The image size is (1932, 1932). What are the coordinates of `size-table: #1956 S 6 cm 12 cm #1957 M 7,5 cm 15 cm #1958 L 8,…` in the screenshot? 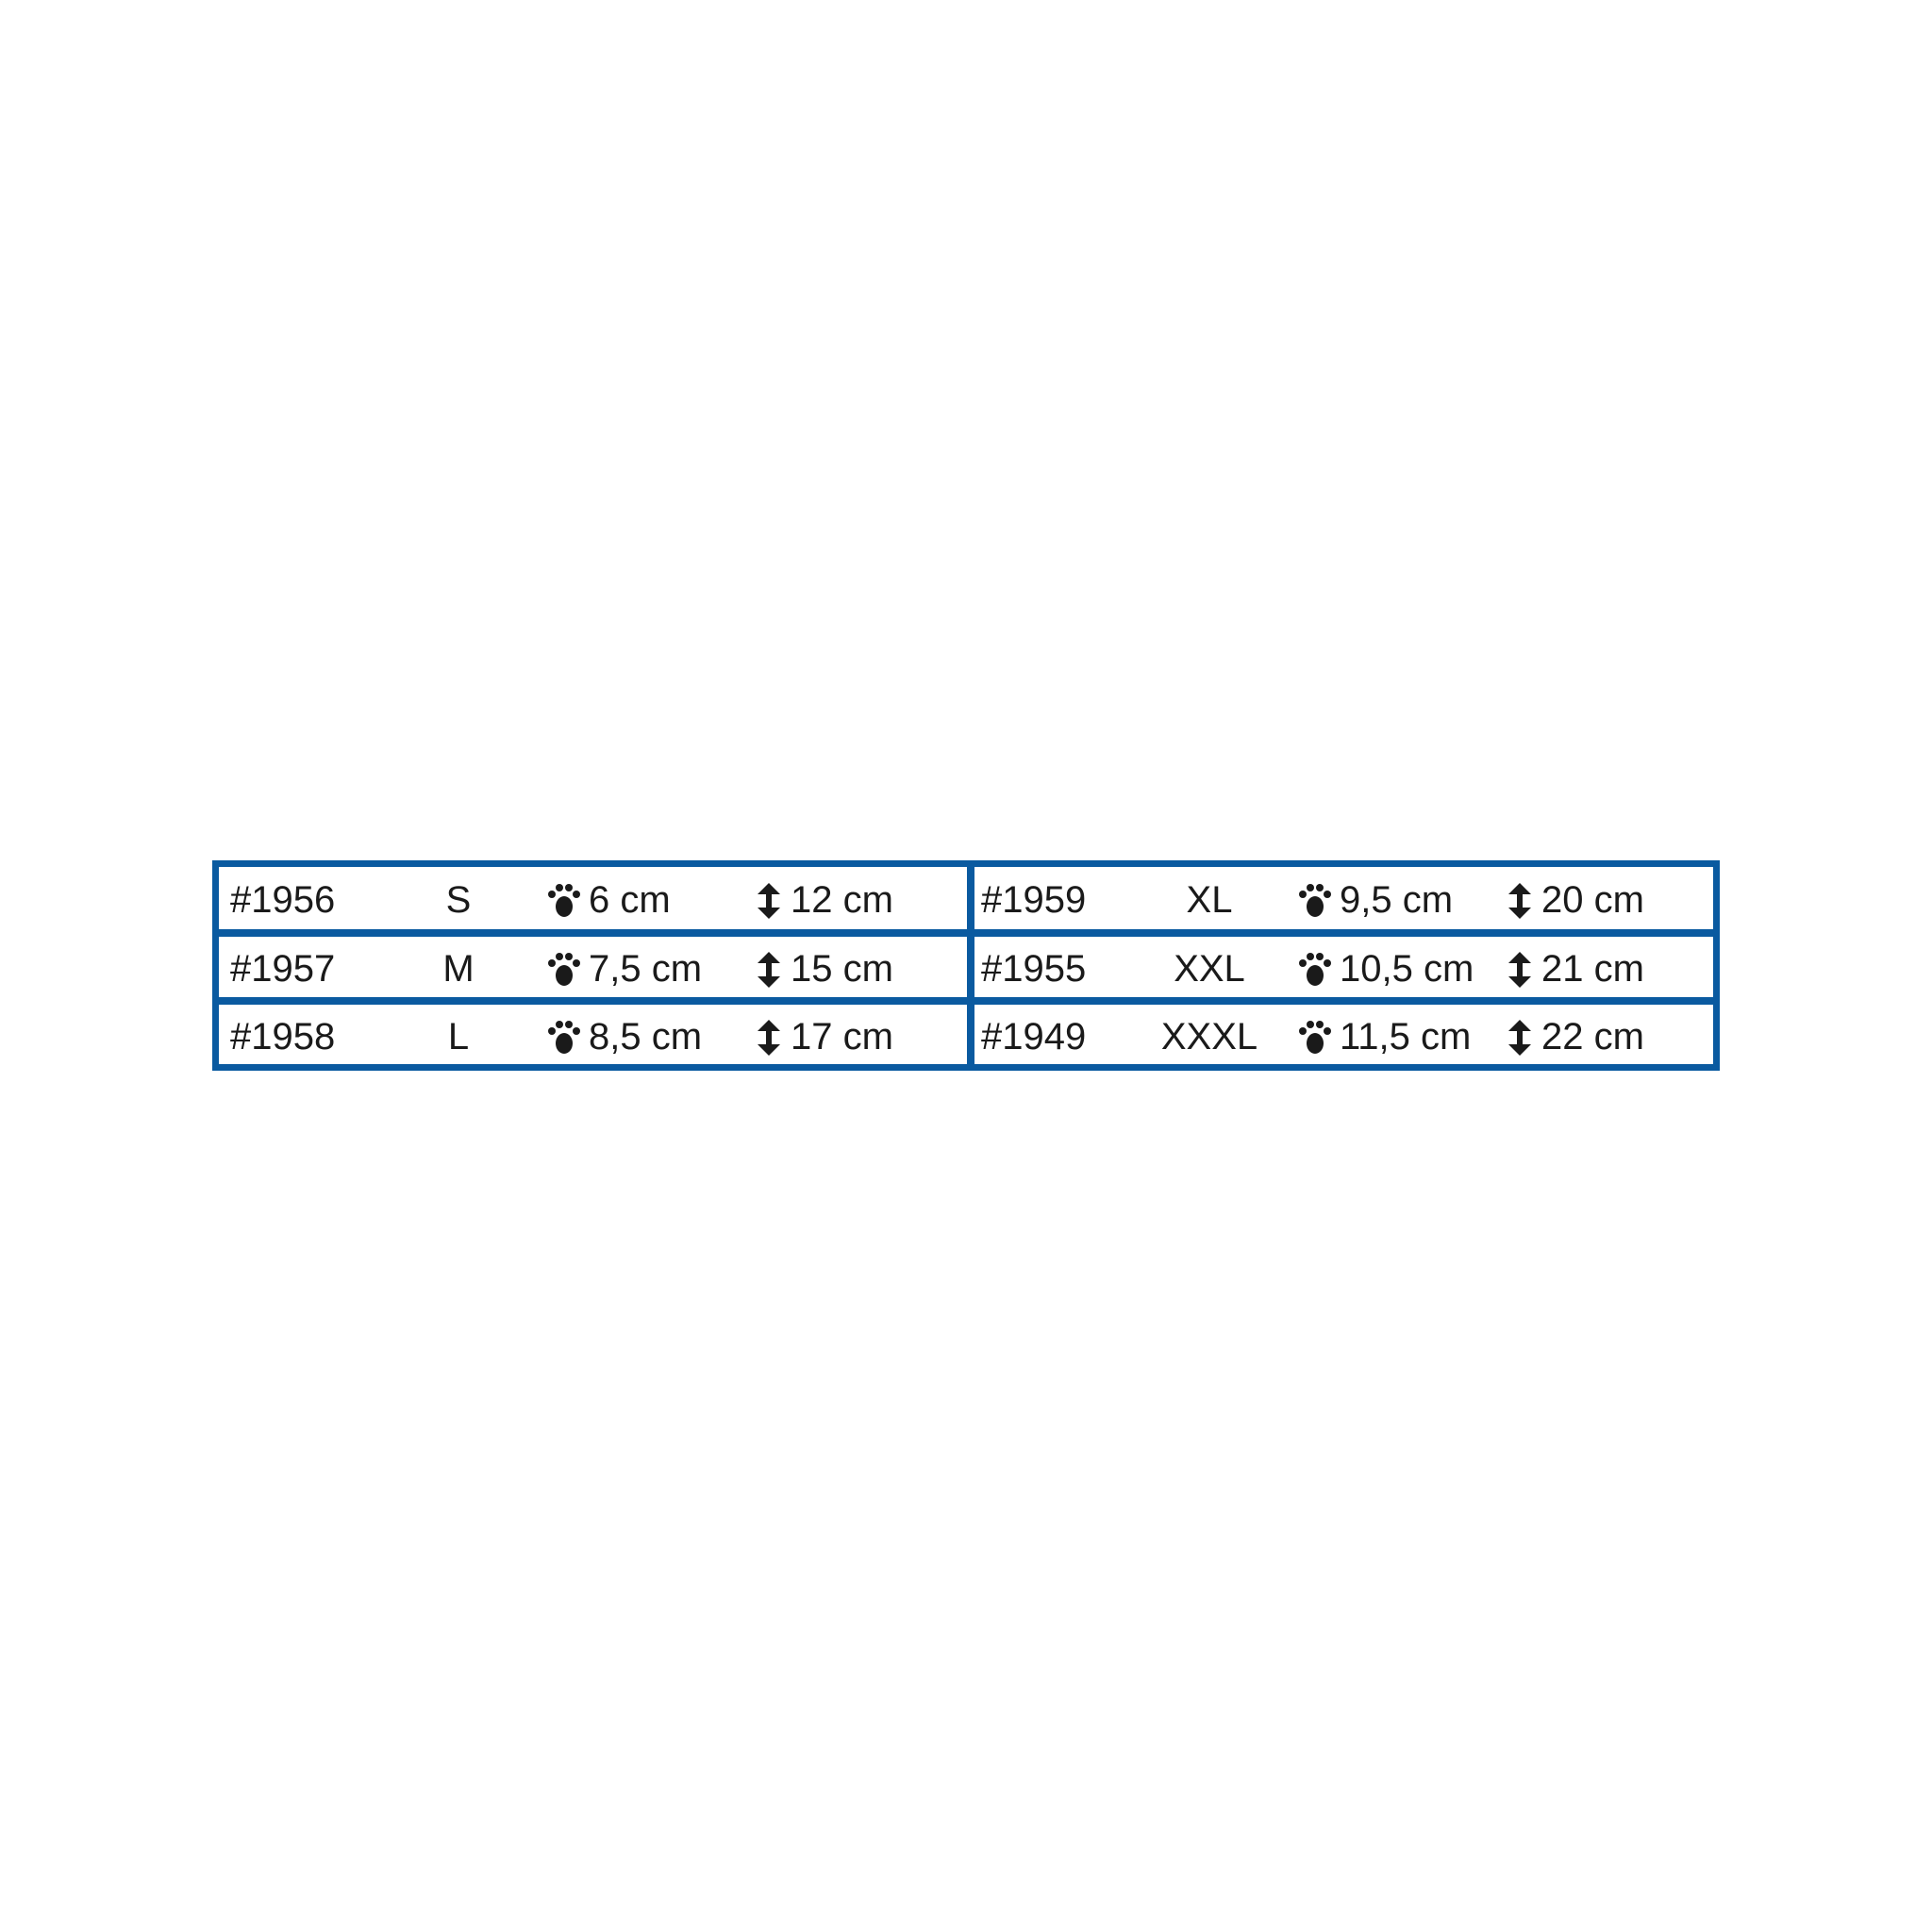 It's located at (966, 965).